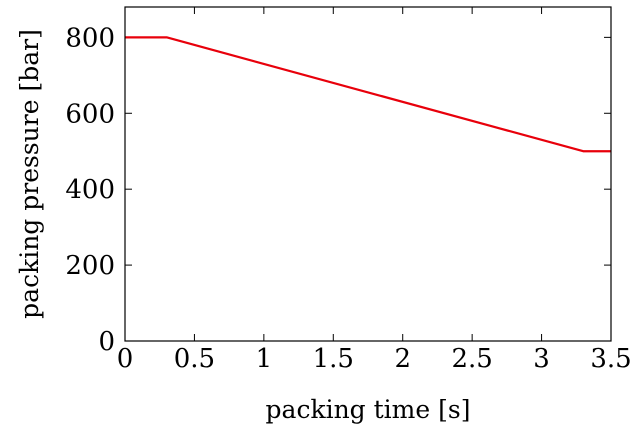  Describe the element at coordinates (541, 359) in the screenshot. I see `x-tick-label: 3` at that location.